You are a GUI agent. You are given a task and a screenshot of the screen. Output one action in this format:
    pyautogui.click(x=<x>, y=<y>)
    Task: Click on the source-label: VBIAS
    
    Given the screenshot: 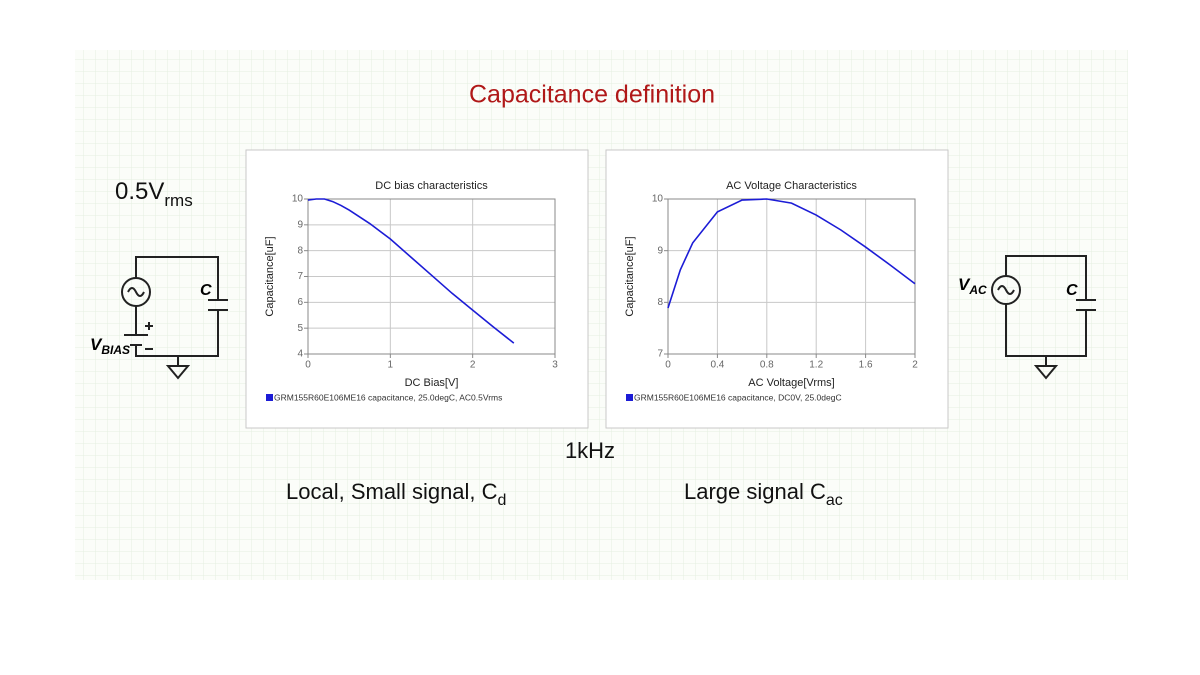 What is the action you would take?
    pyautogui.click(x=110, y=346)
    